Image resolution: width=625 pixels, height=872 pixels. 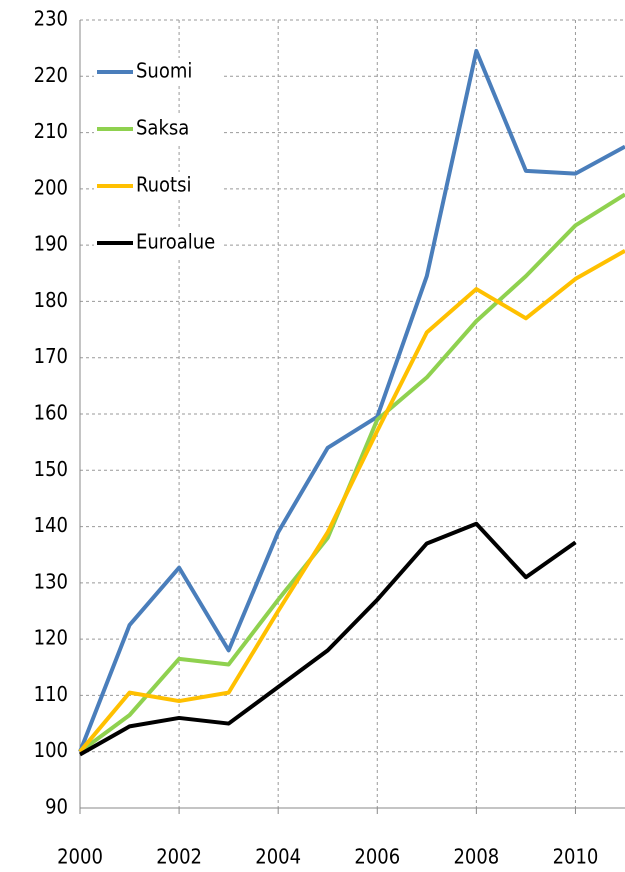 I want to click on y-tick-label: 210, so click(x=51, y=131).